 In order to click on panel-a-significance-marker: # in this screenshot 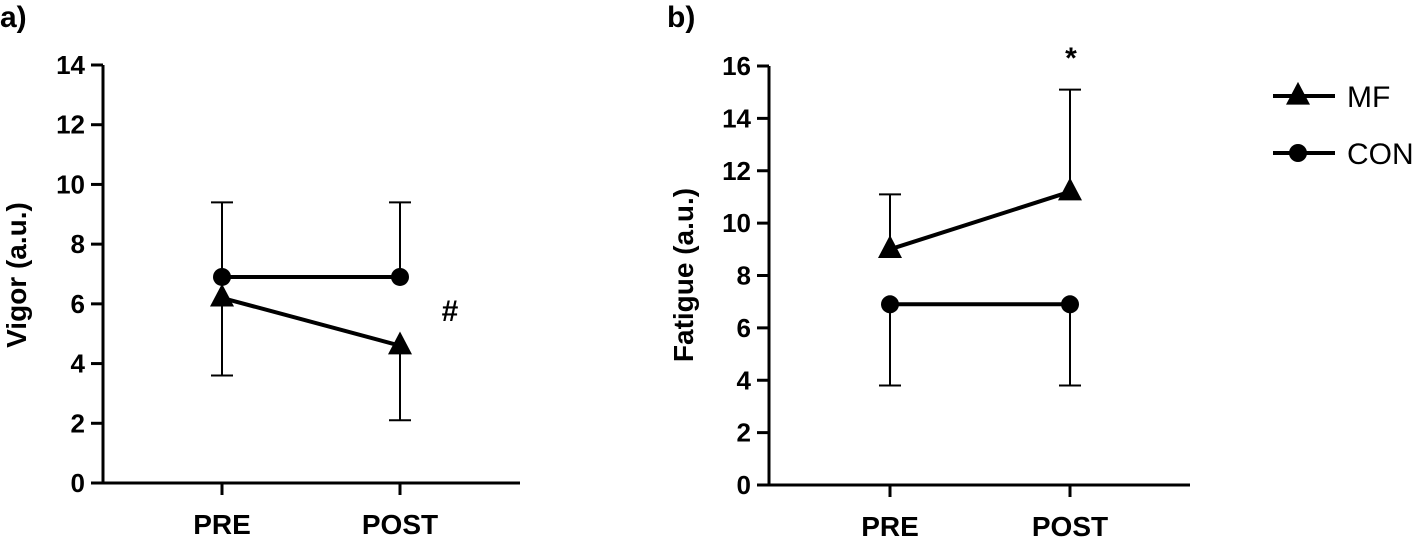, I will do `click(450, 311)`.